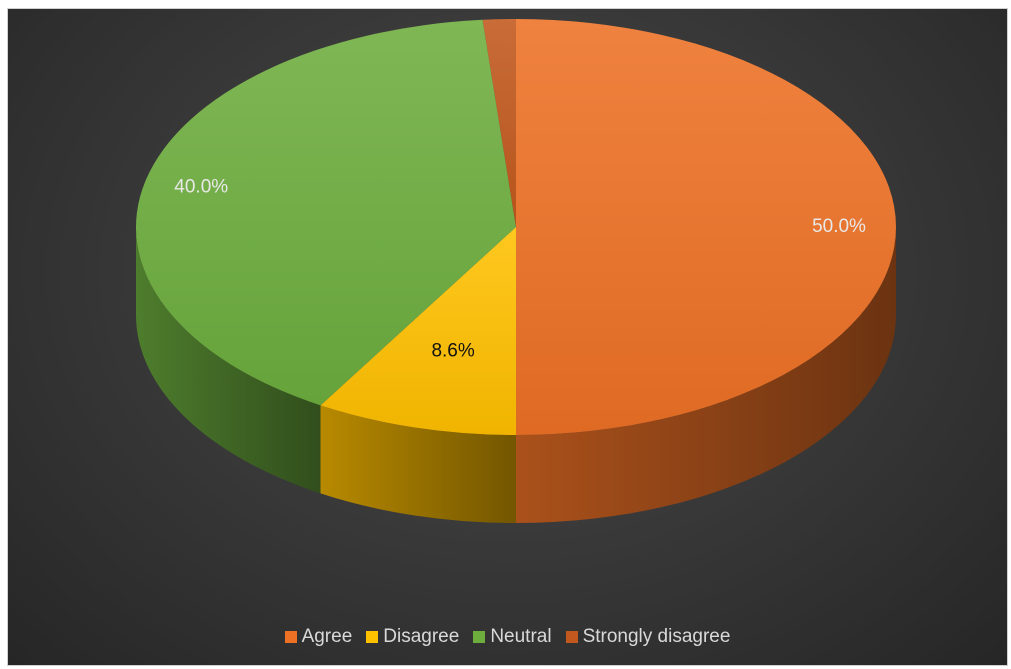 This screenshot has height=669, width=1011. What do you see at coordinates (290, 637) in the screenshot?
I see `legend-swatch-agree` at bounding box center [290, 637].